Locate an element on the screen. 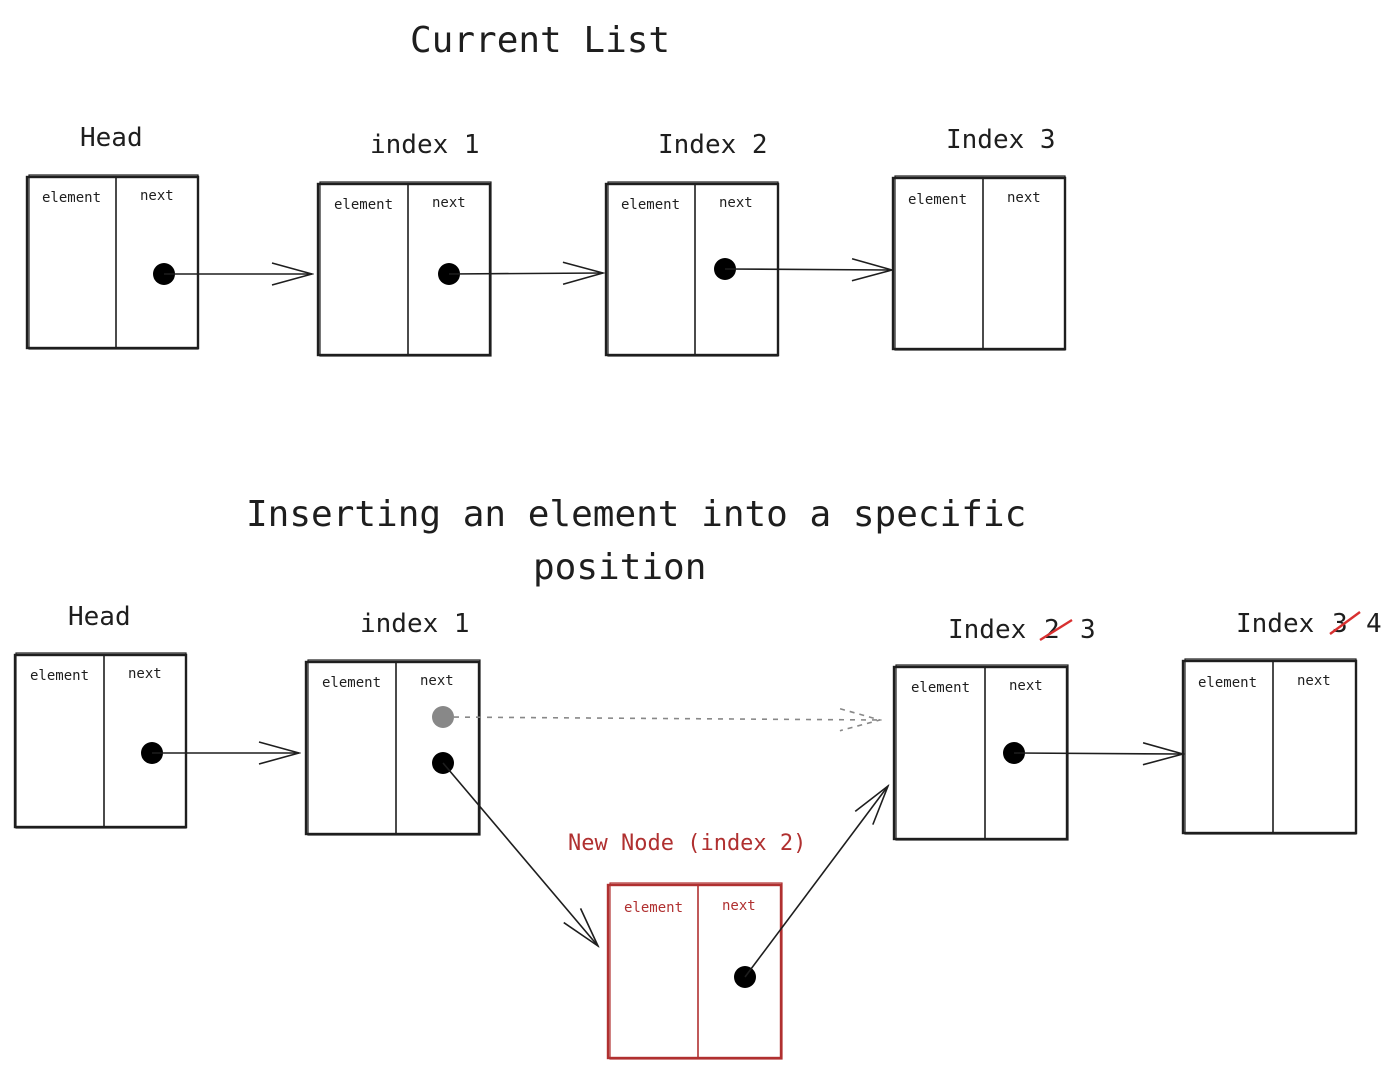  new-node-element: element is located at coordinates (653, 908).